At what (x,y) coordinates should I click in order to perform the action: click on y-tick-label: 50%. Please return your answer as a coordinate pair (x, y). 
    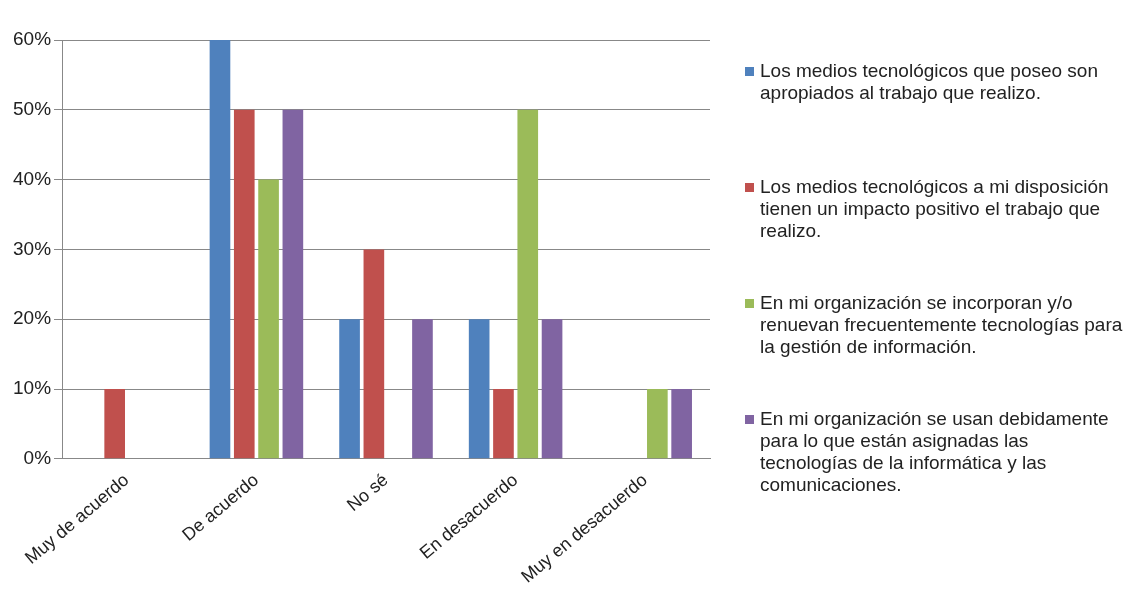
    Looking at the image, I should click on (32, 109).